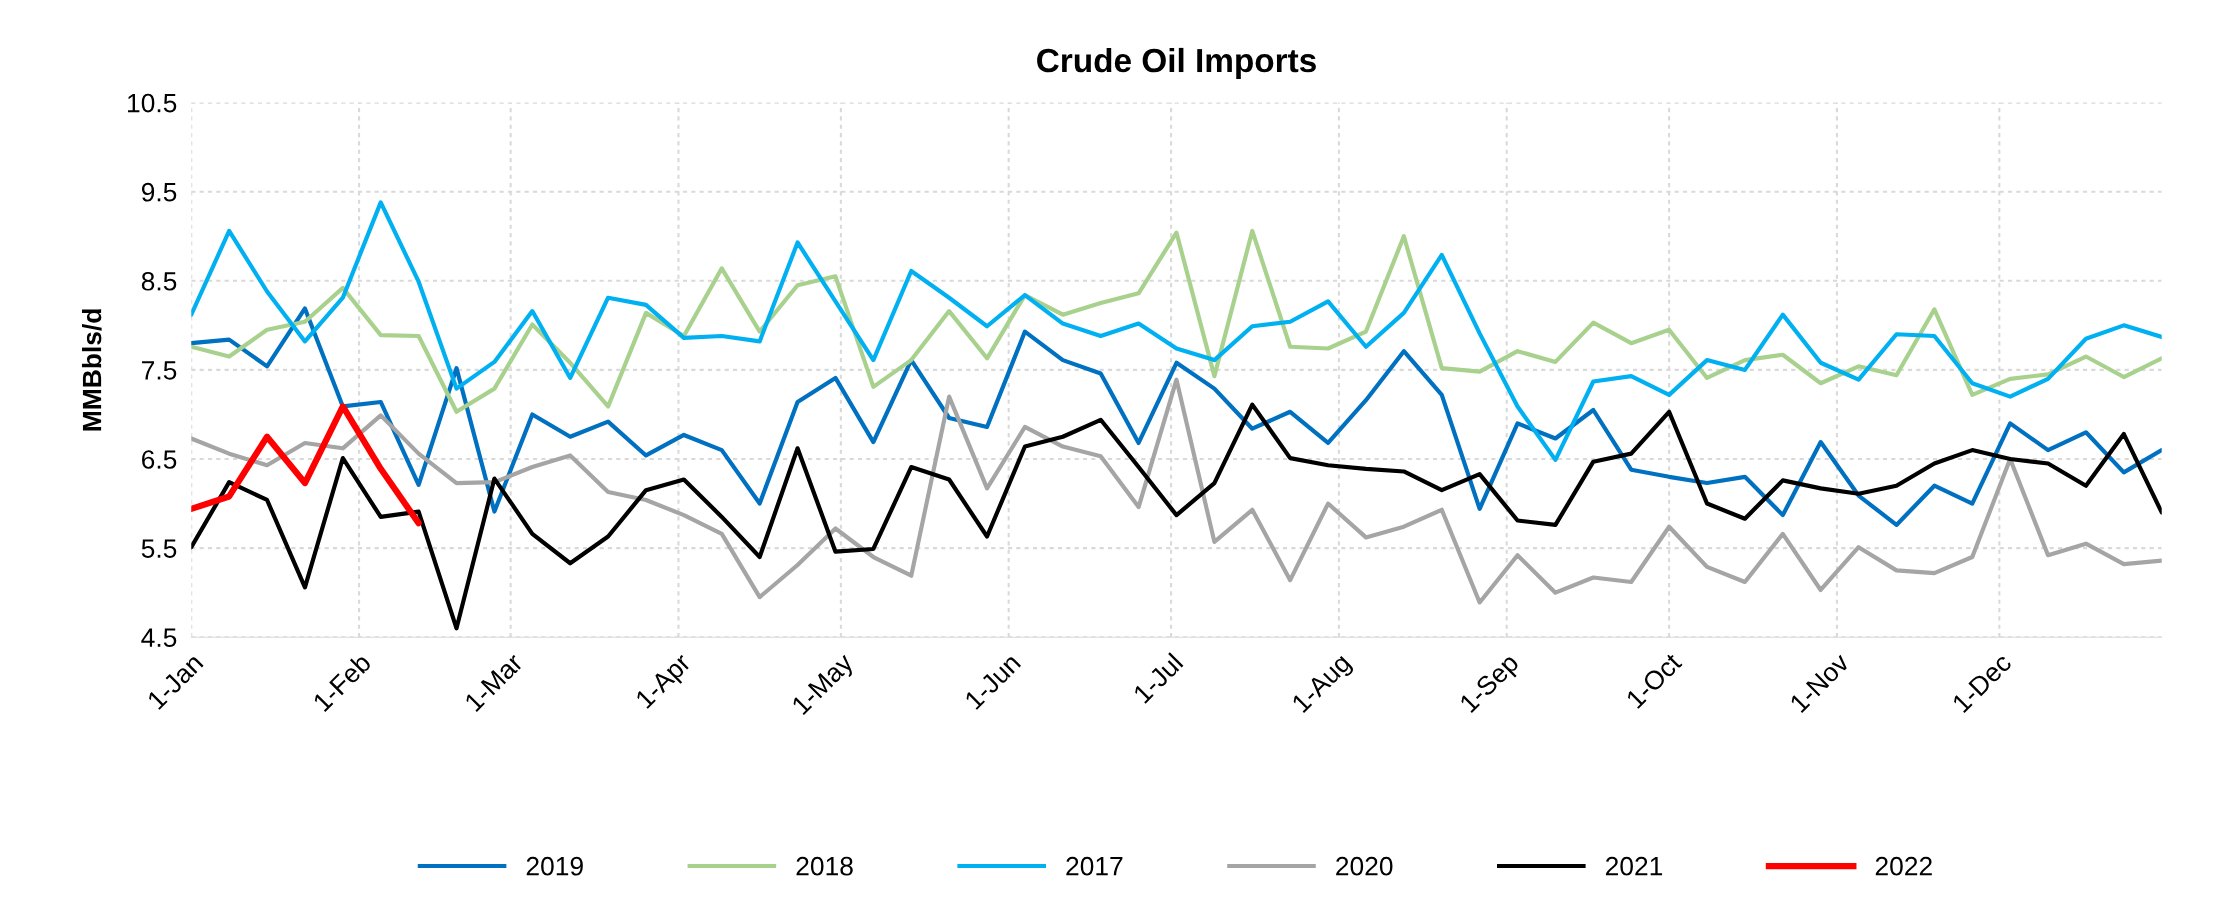 This screenshot has height=900, width=2224. Describe the element at coordinates (159, 281) in the screenshot. I see `y-tick-label: 8.5` at that location.